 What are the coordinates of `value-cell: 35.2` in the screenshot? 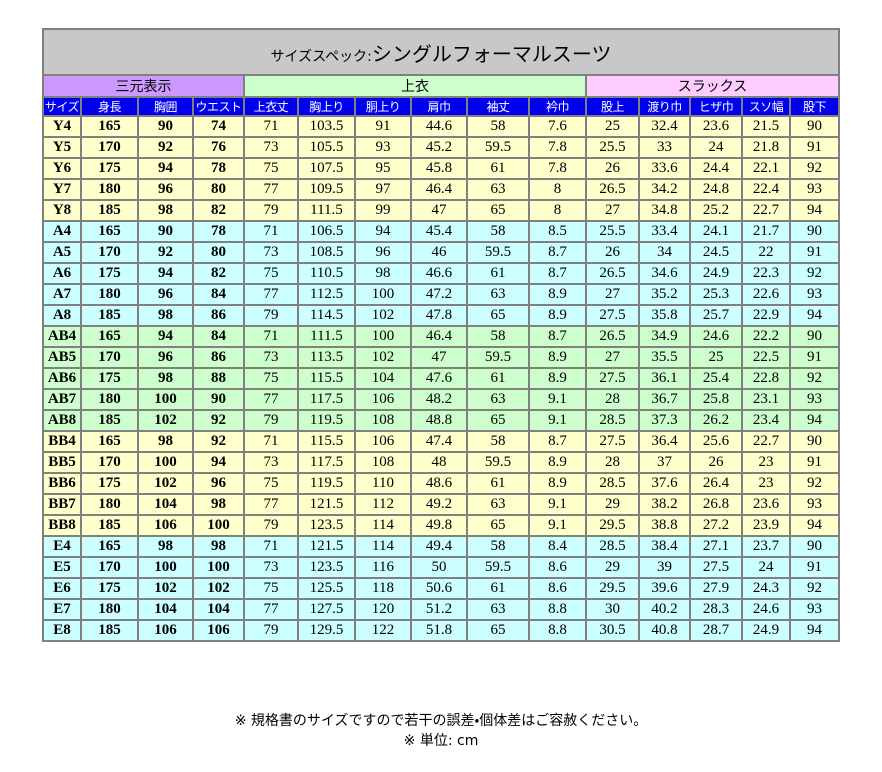 It's located at (664, 294).